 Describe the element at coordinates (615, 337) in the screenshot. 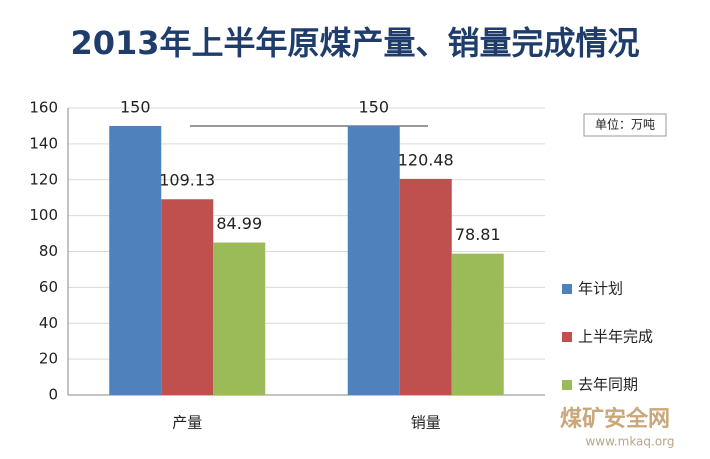

I see `legend-label: 上半年完成` at that location.